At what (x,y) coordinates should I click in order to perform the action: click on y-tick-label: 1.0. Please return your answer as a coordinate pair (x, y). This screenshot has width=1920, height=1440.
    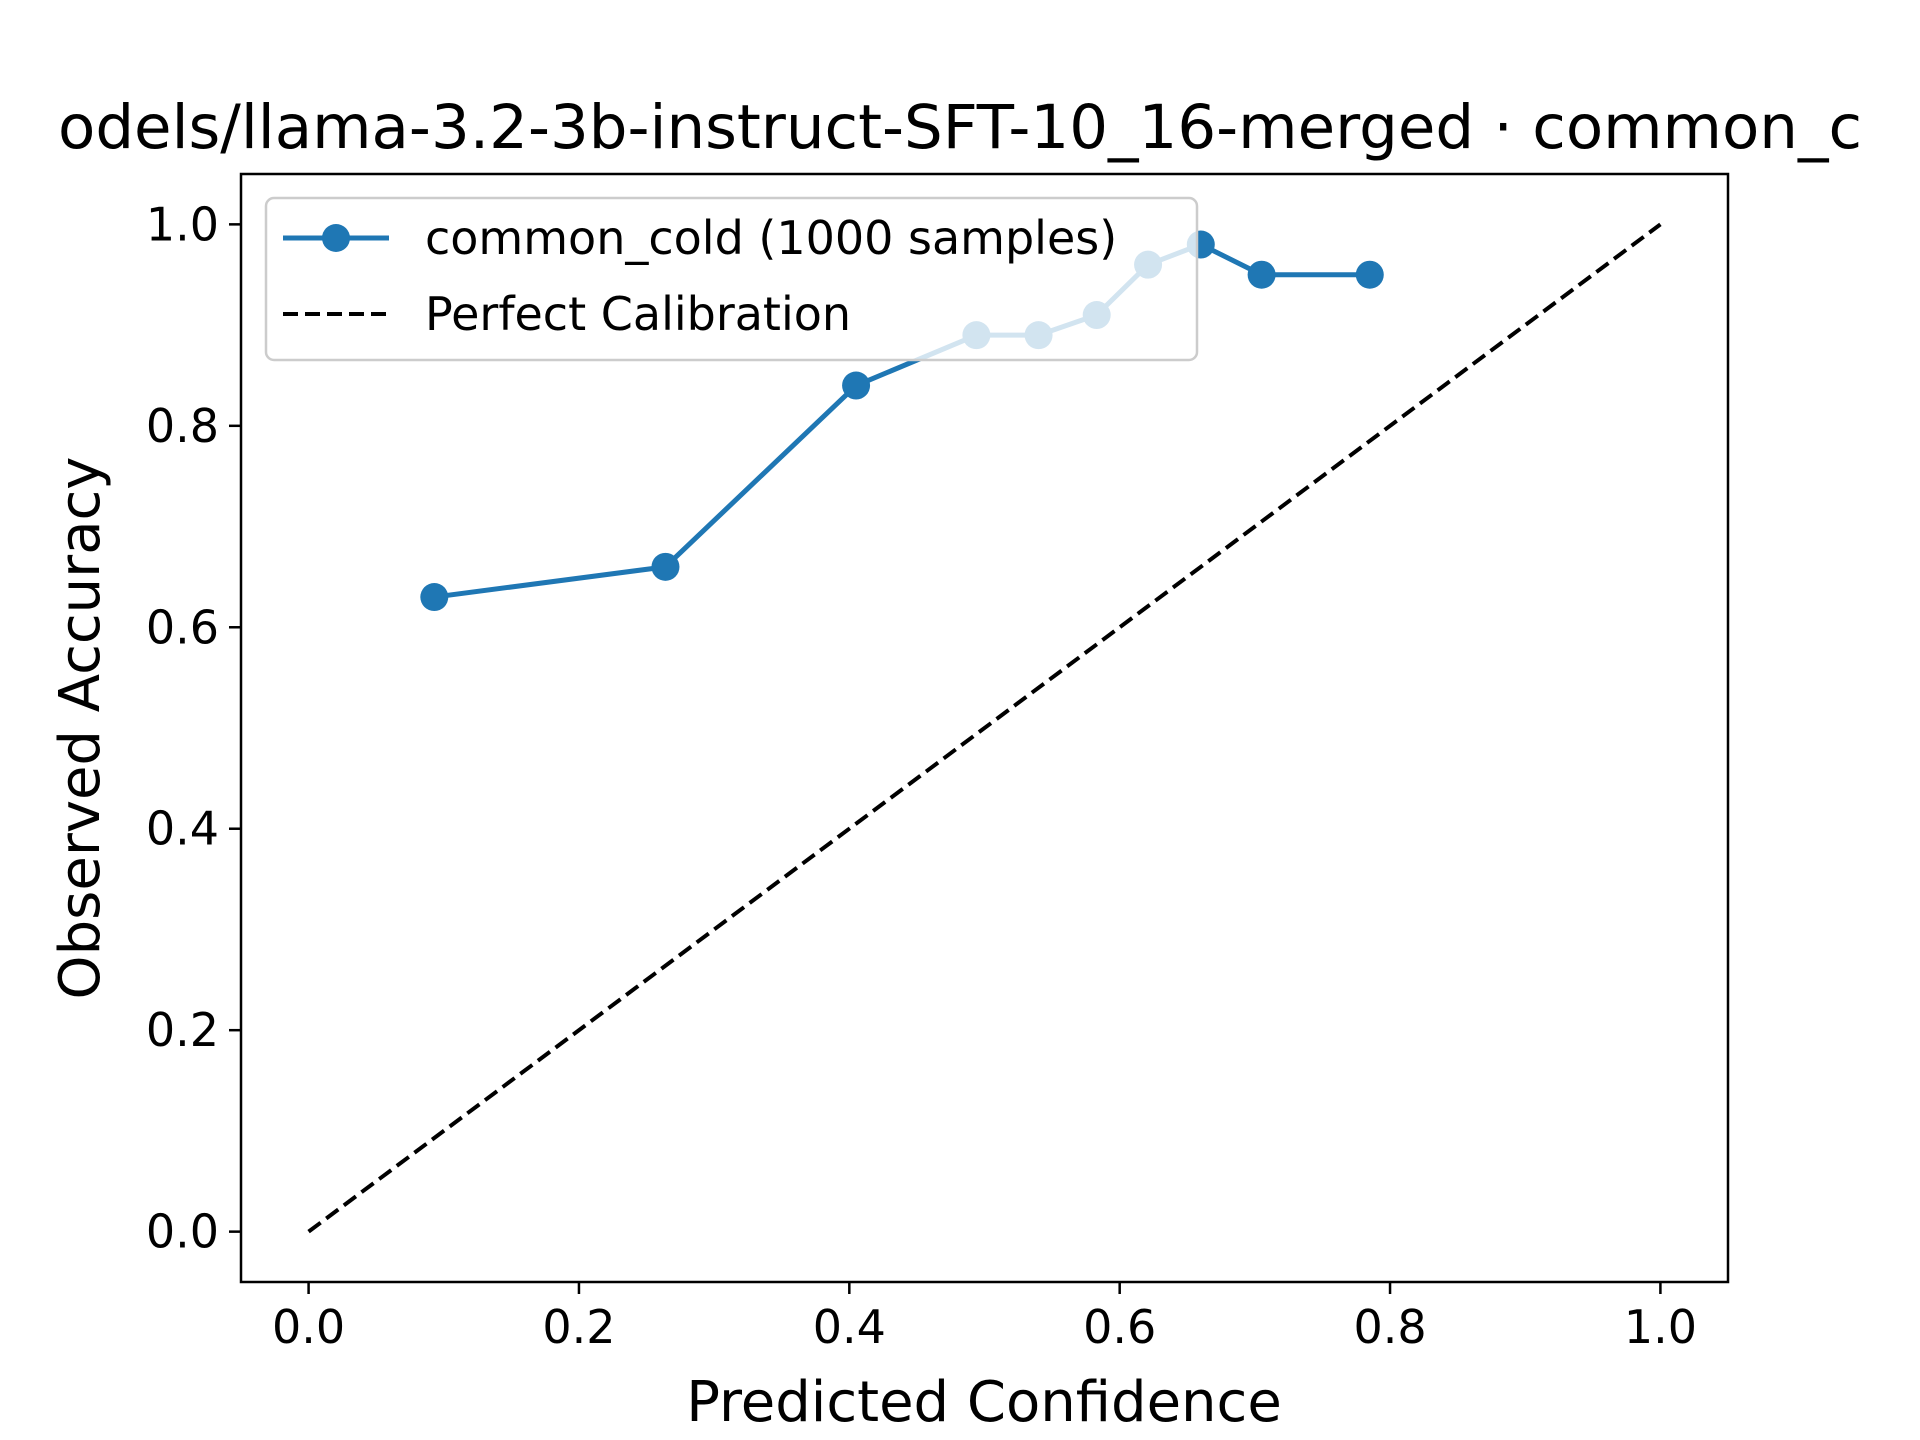
    Looking at the image, I should click on (182, 224).